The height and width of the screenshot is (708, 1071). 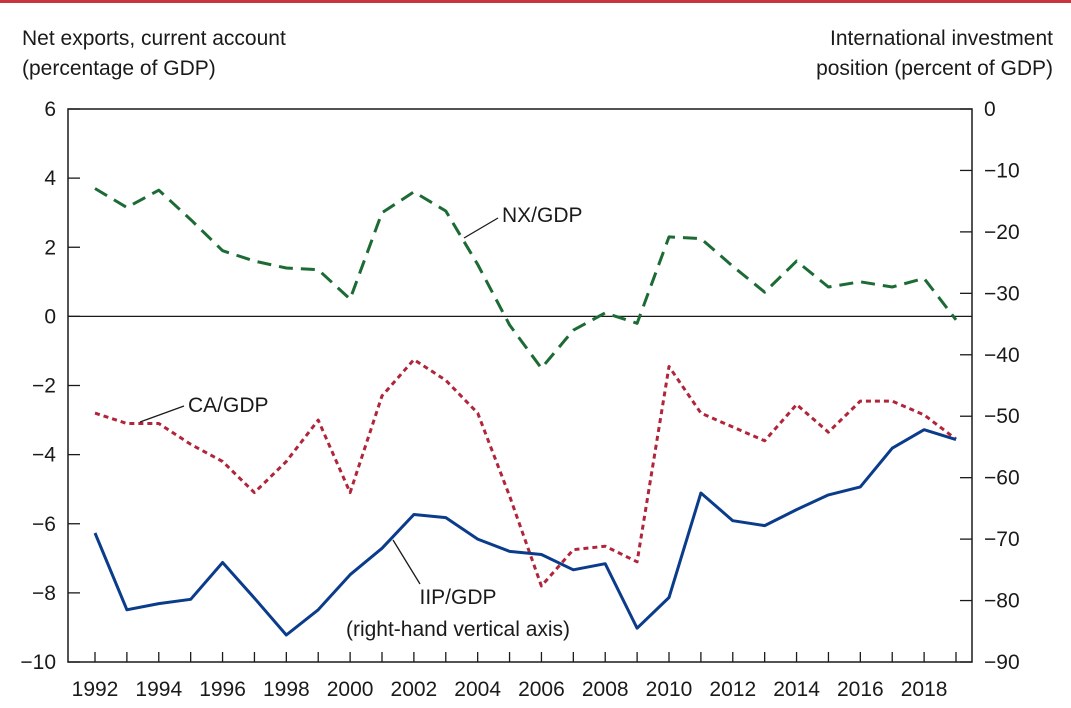 What do you see at coordinates (457, 597) in the screenshot?
I see `annotation-iip-gdp: IIP/GDP` at bounding box center [457, 597].